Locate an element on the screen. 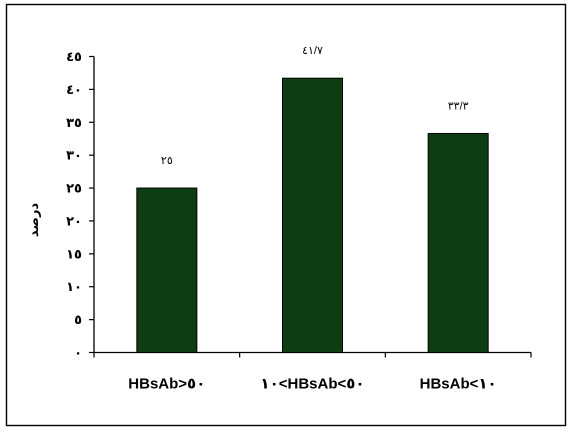 Image resolution: width=574 pixels, height=437 pixels. y-tick-label: ٢٥ is located at coordinates (74, 188).